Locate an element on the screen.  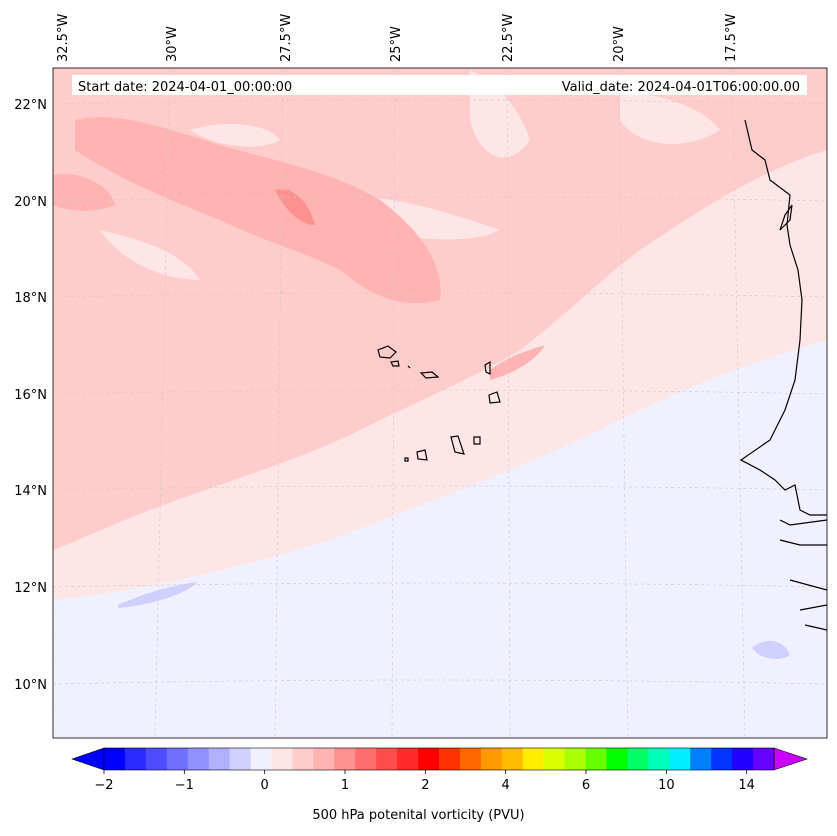
lon-label: 20°W is located at coordinates (619, 44).